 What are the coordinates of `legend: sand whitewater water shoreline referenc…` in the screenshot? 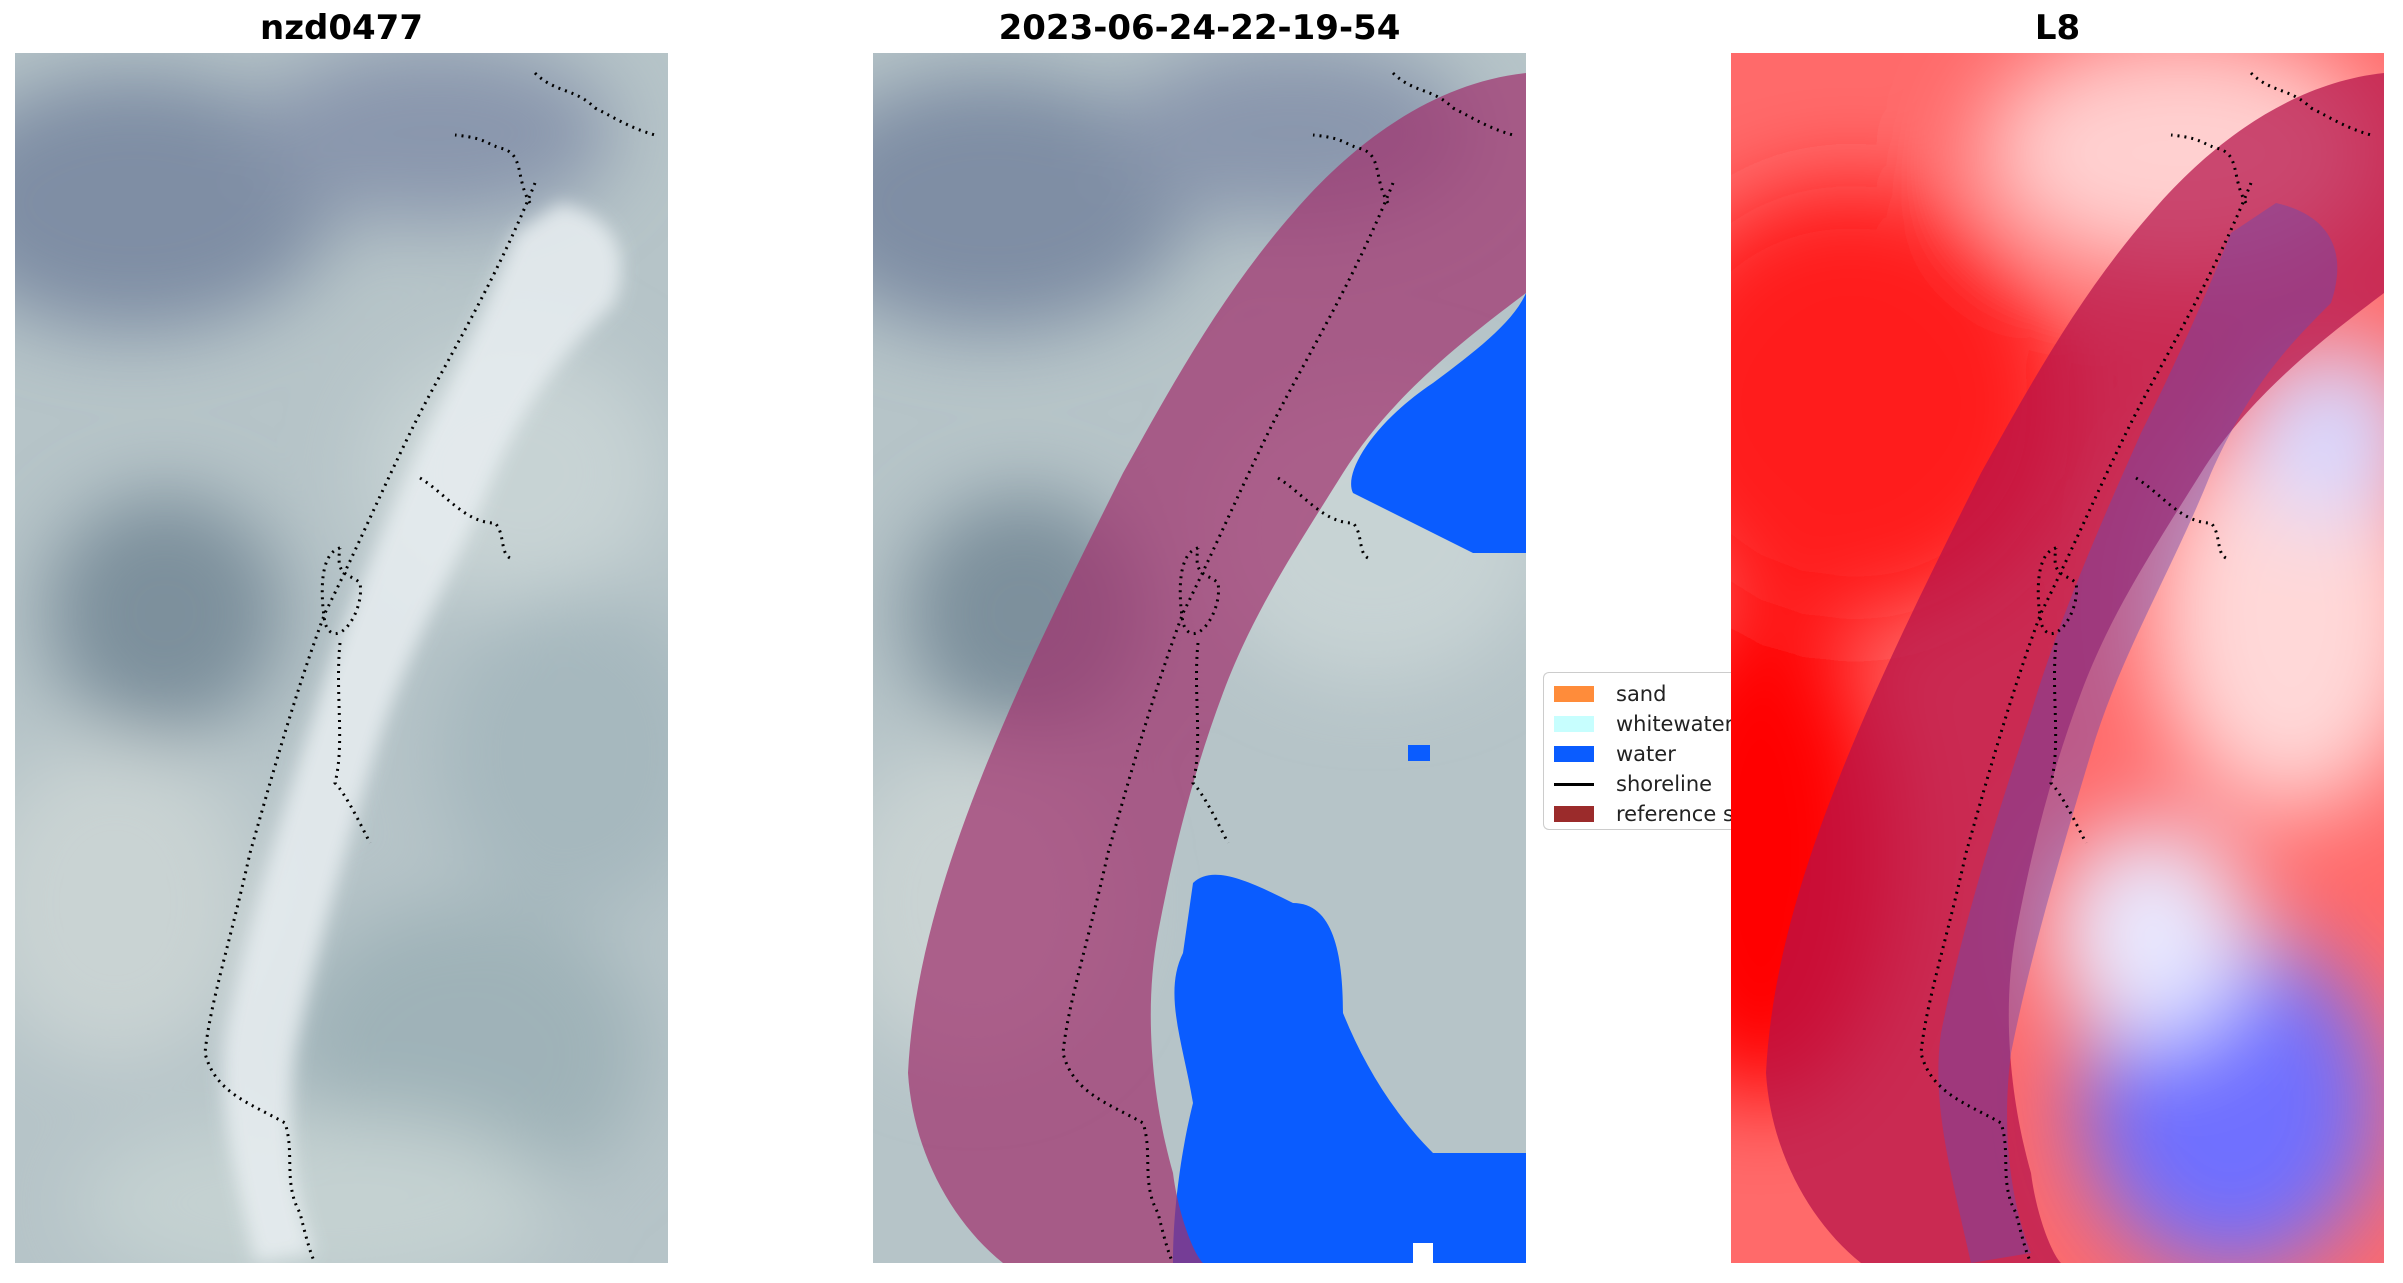 It's located at (1637, 751).